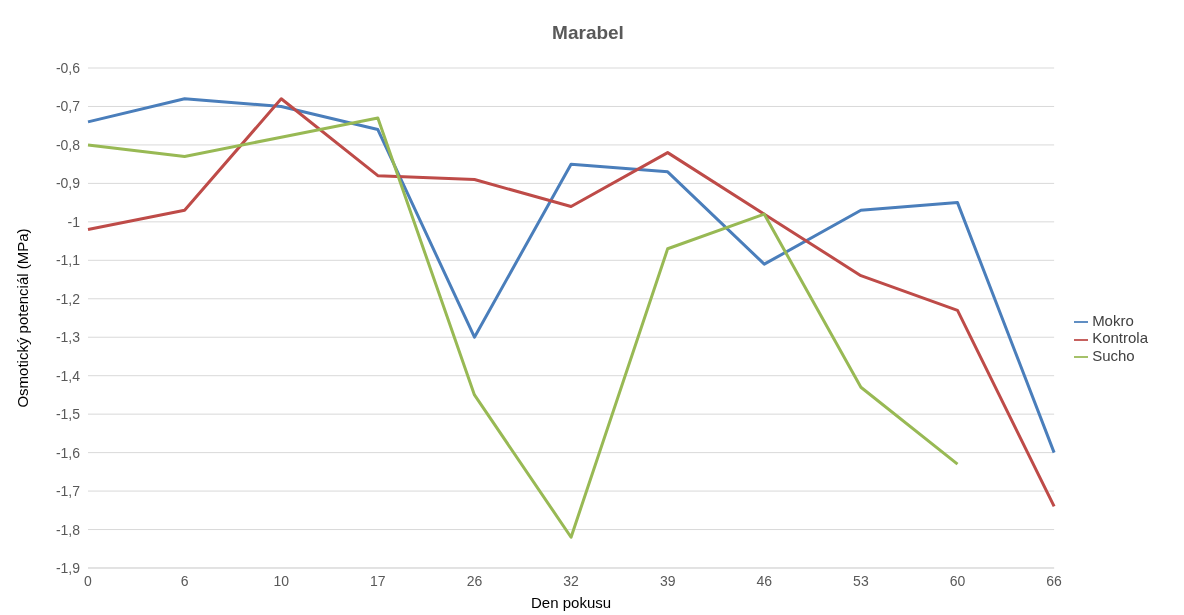 Image resolution: width=1184 pixels, height=615 pixels. Describe the element at coordinates (1054, 580) in the screenshot. I see `x-tick-label: 66` at that location.